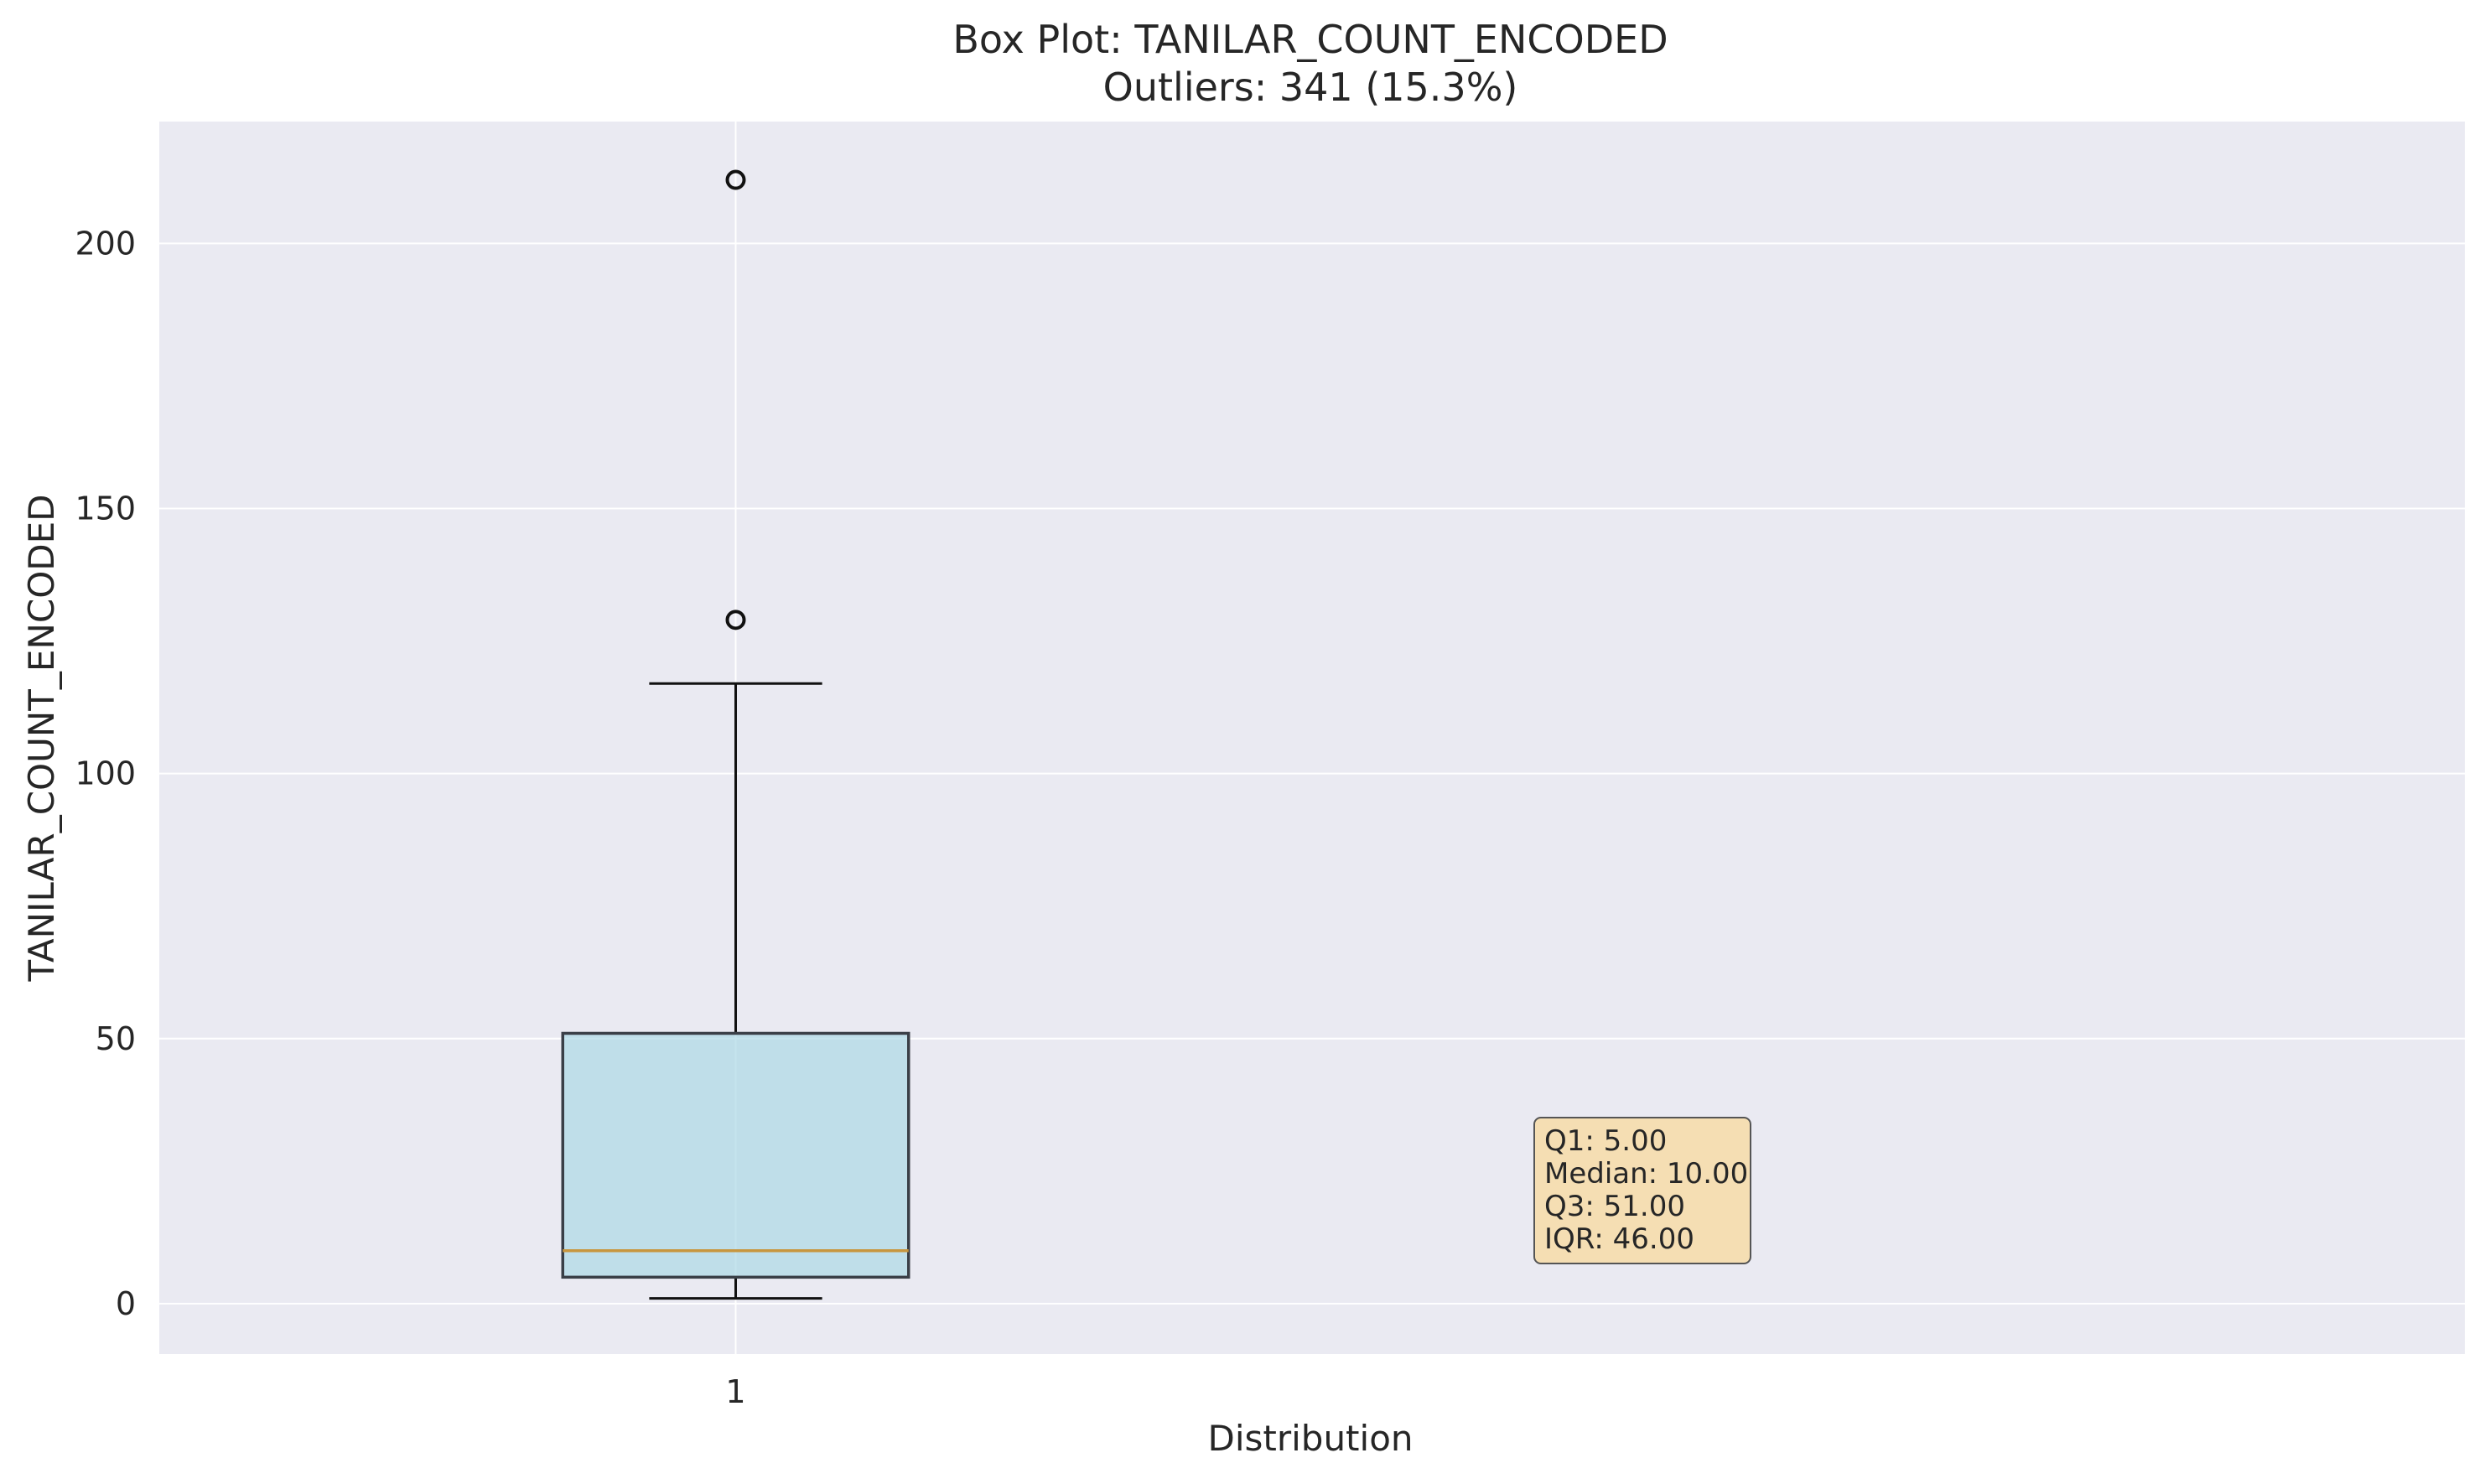  I want to click on stats-line-median: Median: 10.00, so click(1646, 1174).